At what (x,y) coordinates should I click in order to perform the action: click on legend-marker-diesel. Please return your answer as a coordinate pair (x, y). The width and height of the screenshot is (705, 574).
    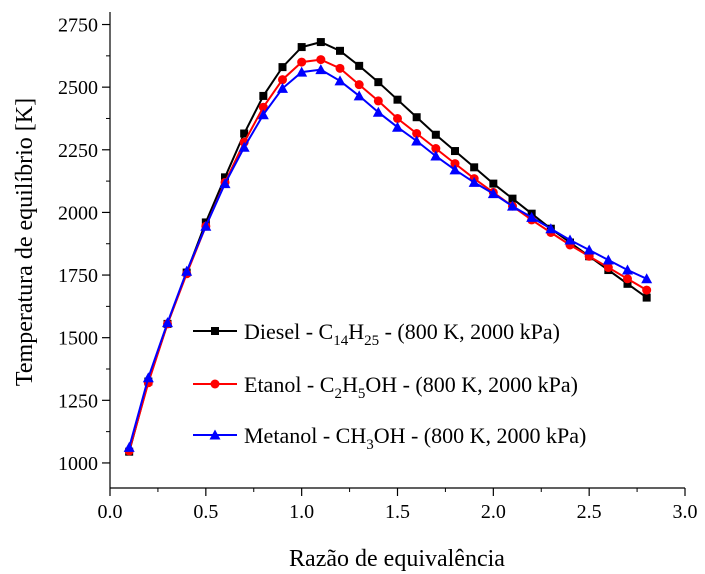
    Looking at the image, I should click on (215, 331).